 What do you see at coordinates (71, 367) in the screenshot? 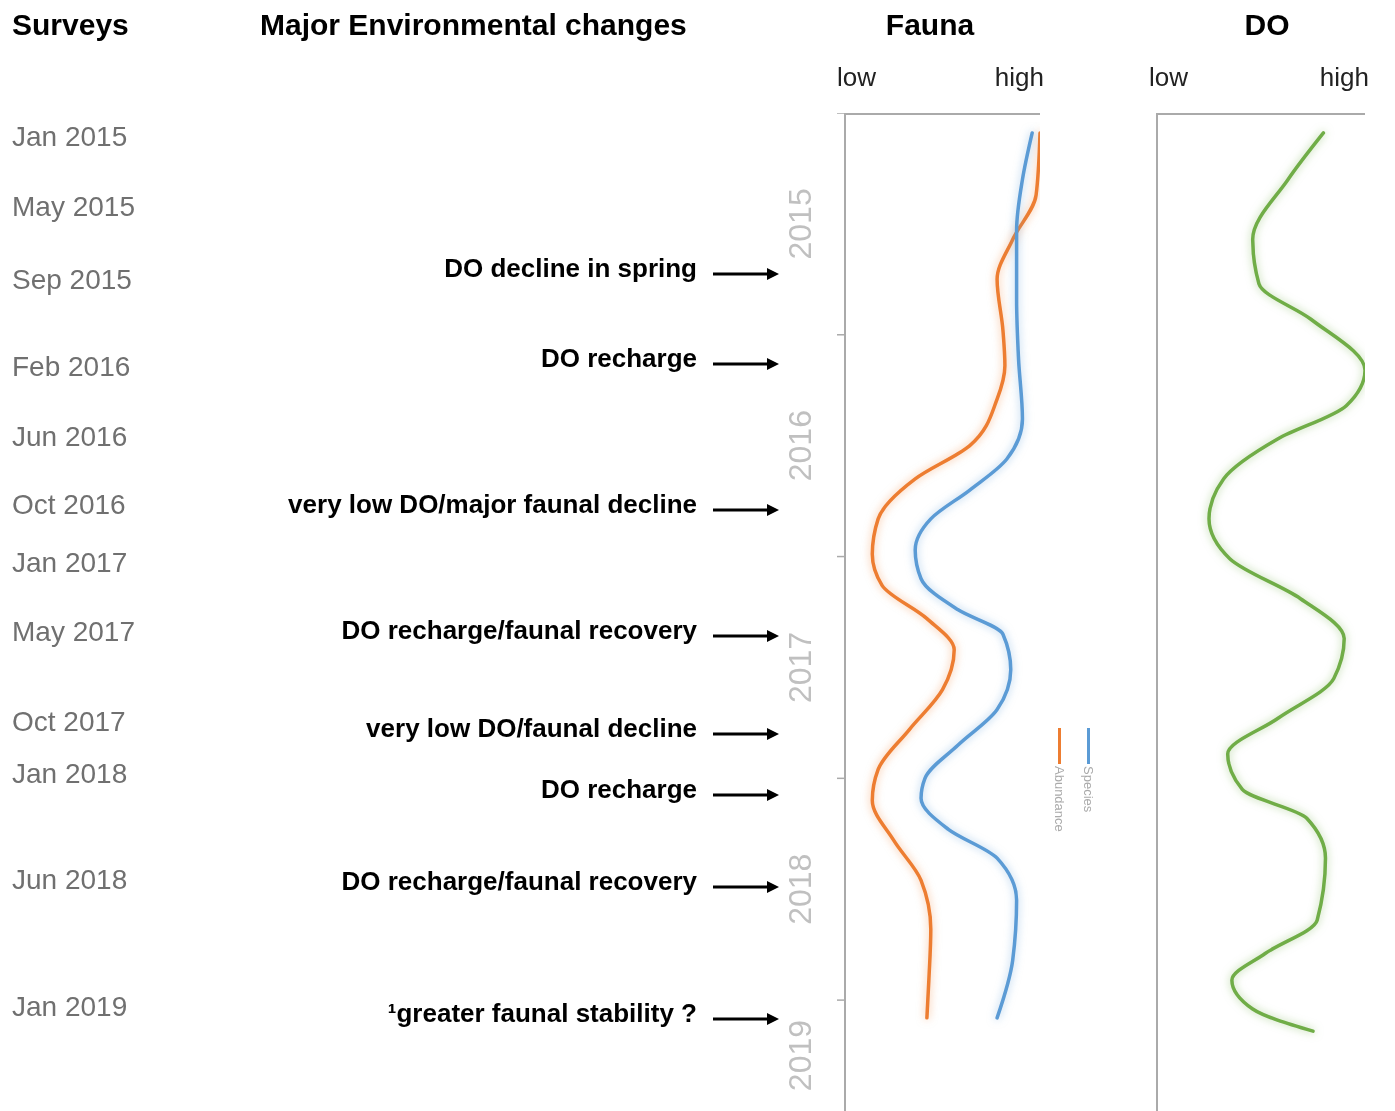
I see `text: Feb 2016` at bounding box center [71, 367].